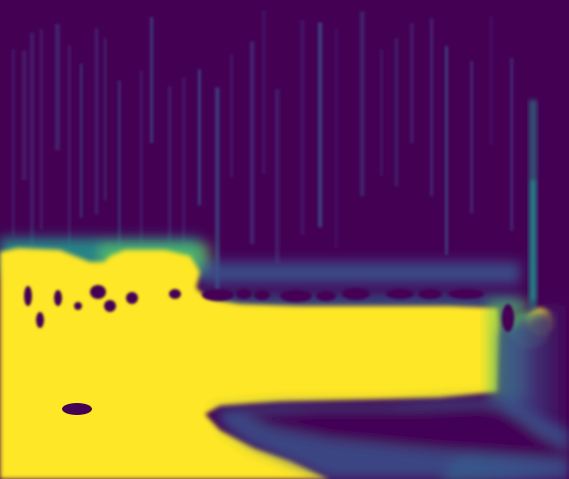 The image size is (569, 479). I want to click on lower-right-trough, so click(392, 438).